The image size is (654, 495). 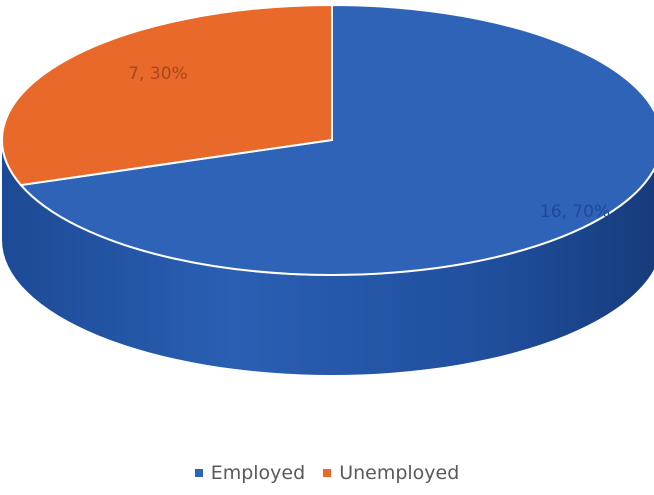 I want to click on legend: Employed Unemployed, so click(x=327, y=473).